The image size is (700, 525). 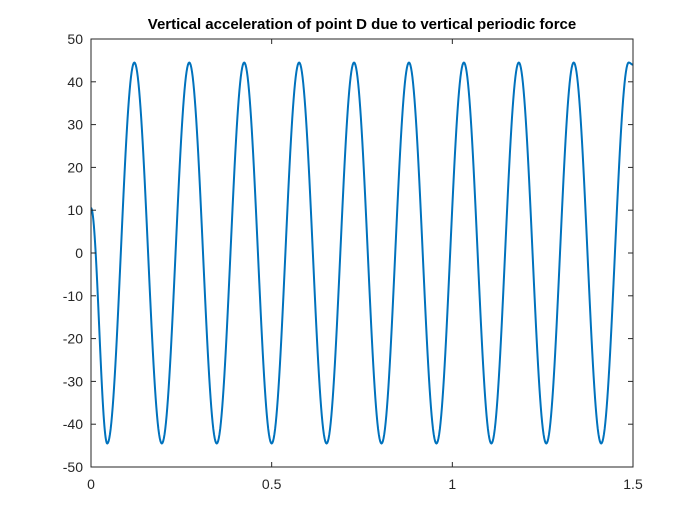 I want to click on y-tick-label: -20, so click(x=73, y=339).